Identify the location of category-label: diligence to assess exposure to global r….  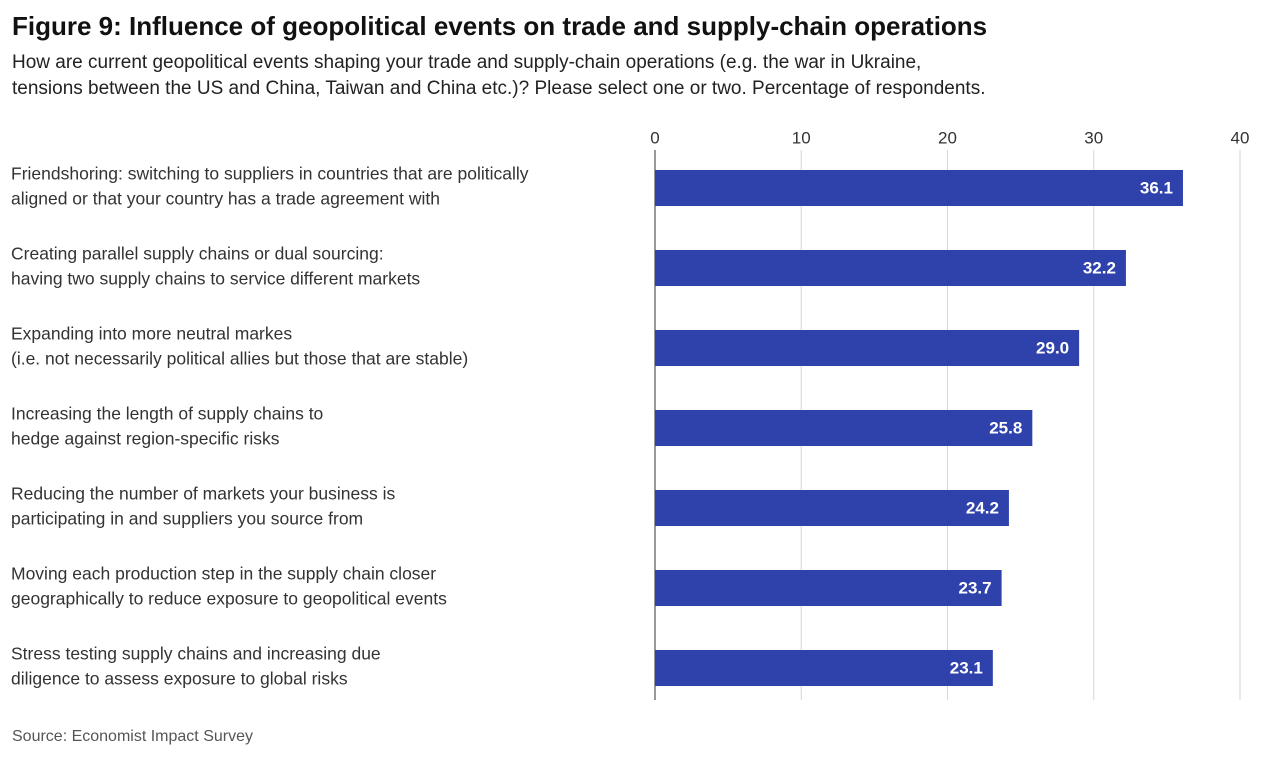
(179, 679).